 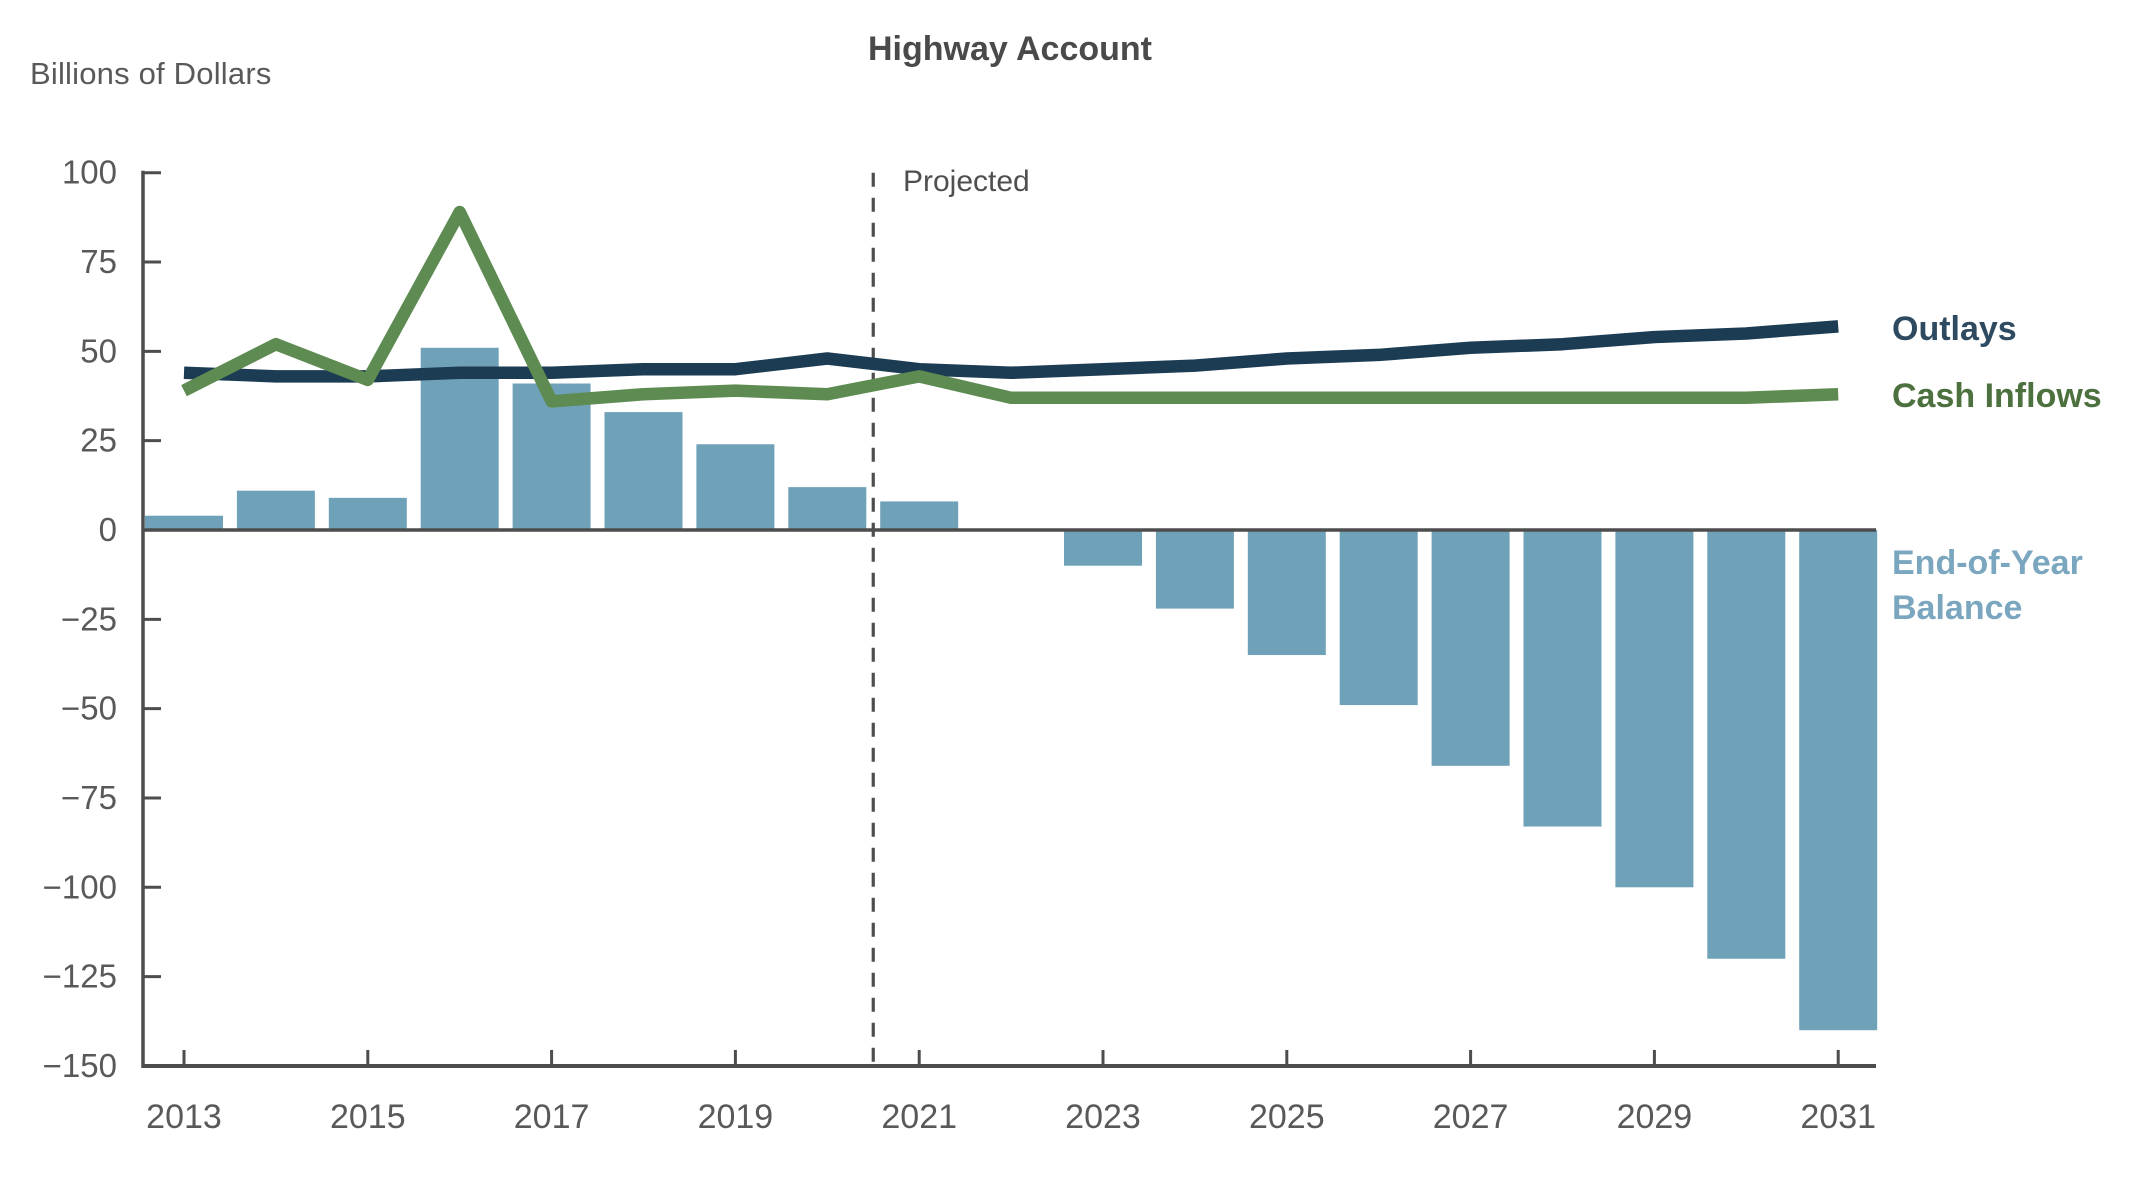 I want to click on outlays-line, so click(x=1011, y=351).